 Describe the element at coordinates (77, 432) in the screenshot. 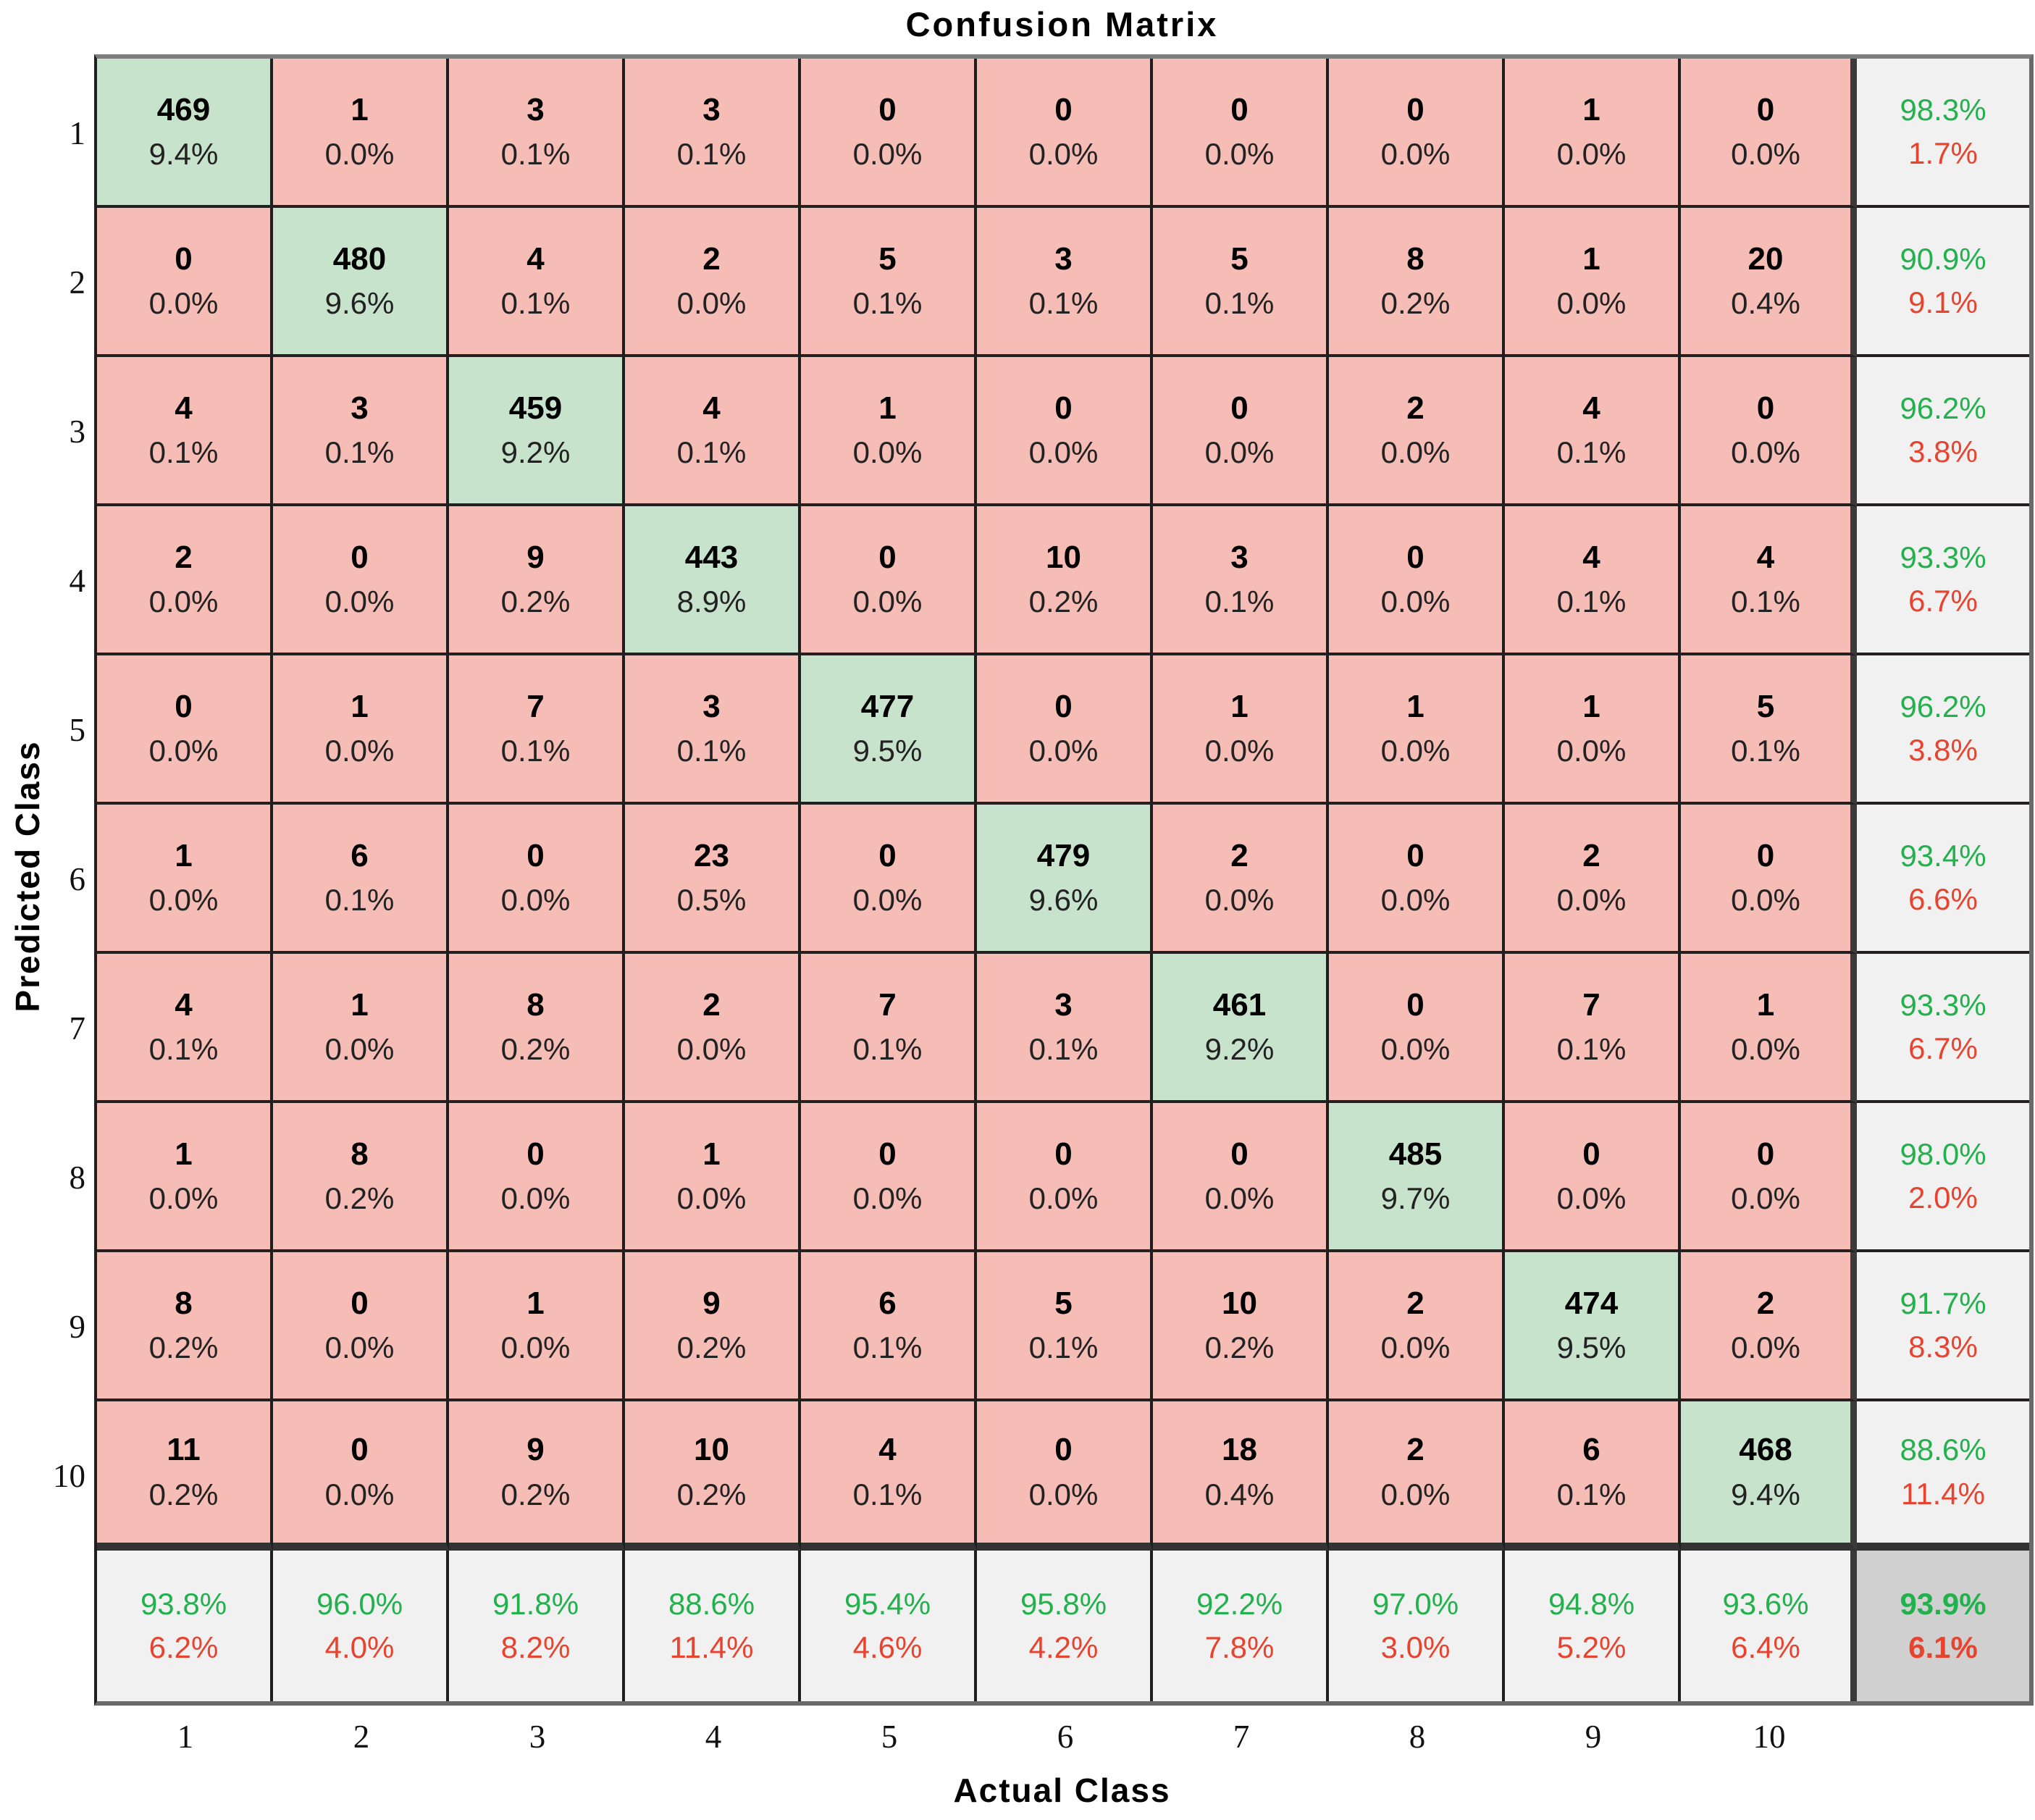

I see `y-tick-3: 3` at that location.